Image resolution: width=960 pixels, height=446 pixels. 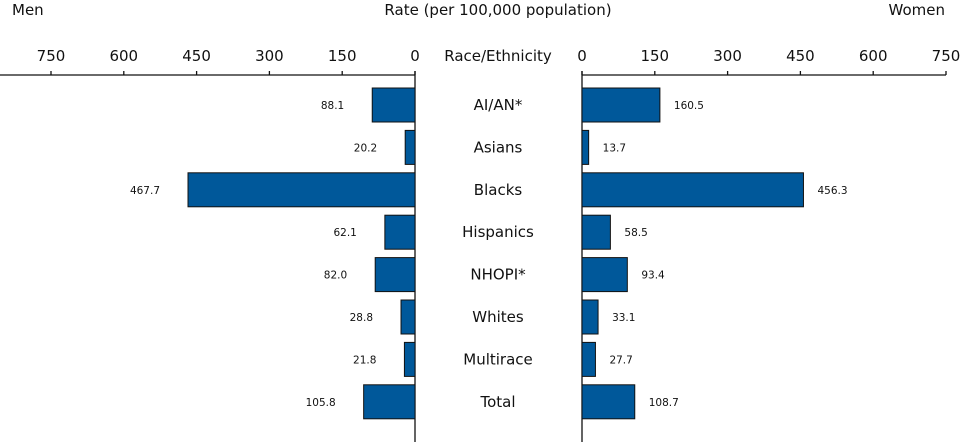 I want to click on women-value-label: 58.5, so click(x=635, y=233).